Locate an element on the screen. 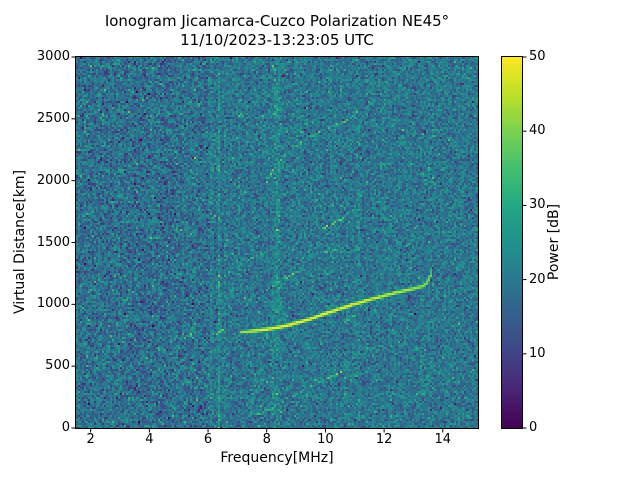 The height and width of the screenshot is (480, 640). x-tick-label: 6 is located at coordinates (208, 439).